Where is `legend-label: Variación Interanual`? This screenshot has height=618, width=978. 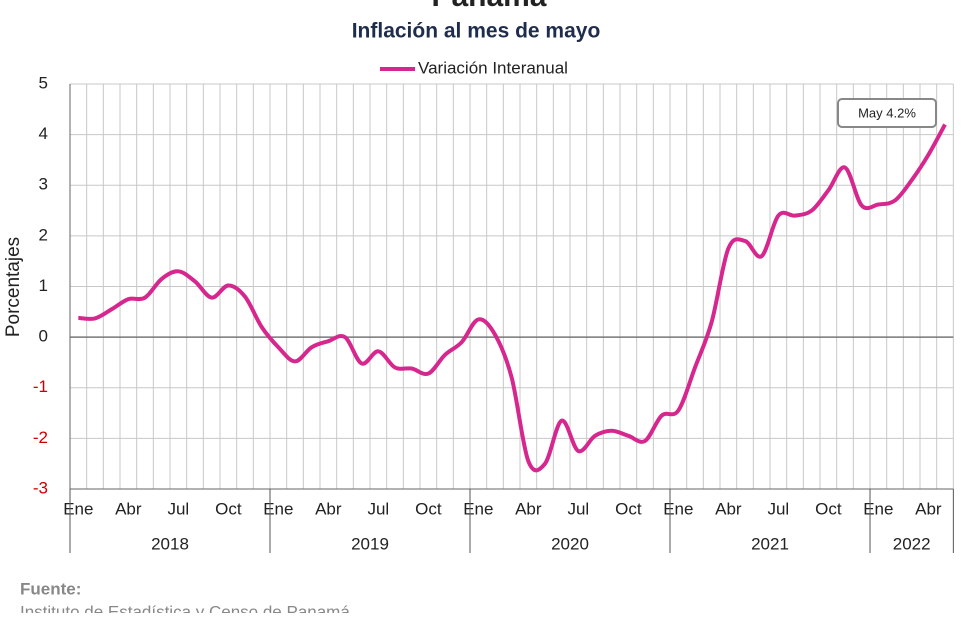 legend-label: Variación Interanual is located at coordinates (493, 67).